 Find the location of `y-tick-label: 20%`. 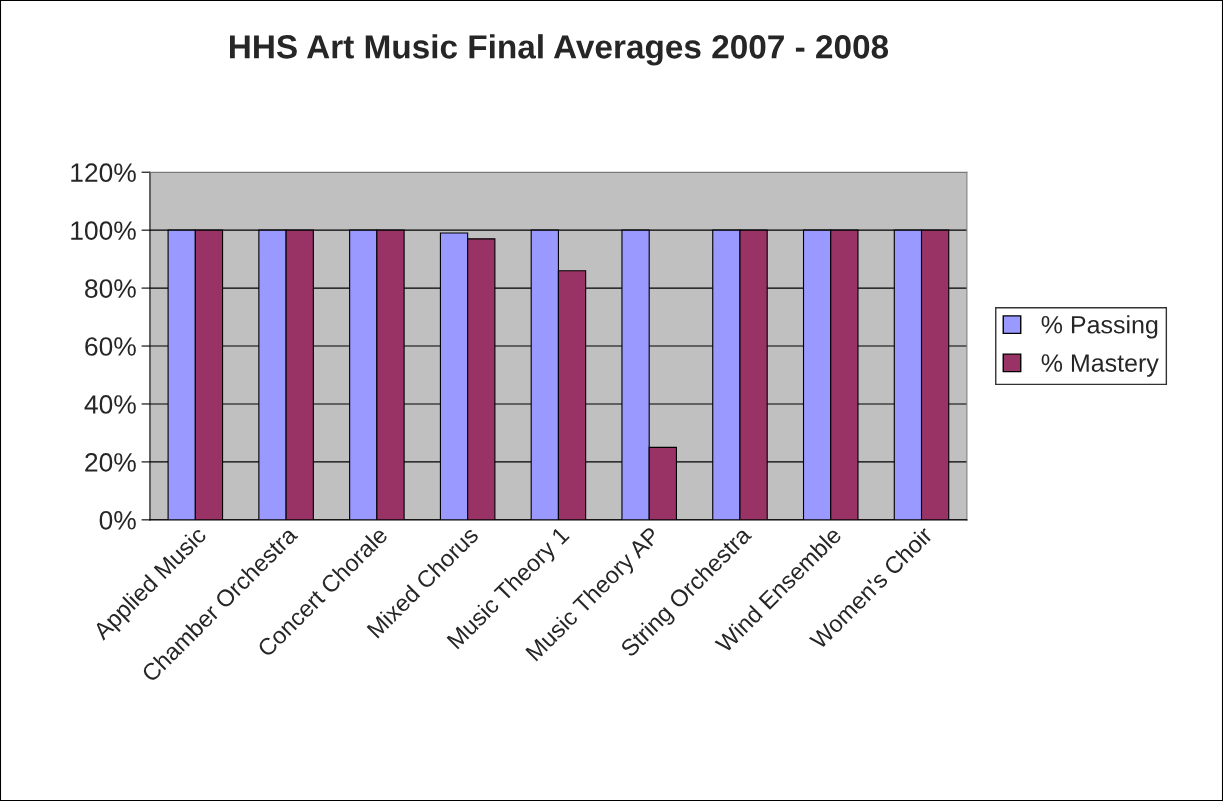

y-tick-label: 20% is located at coordinates (110, 462).